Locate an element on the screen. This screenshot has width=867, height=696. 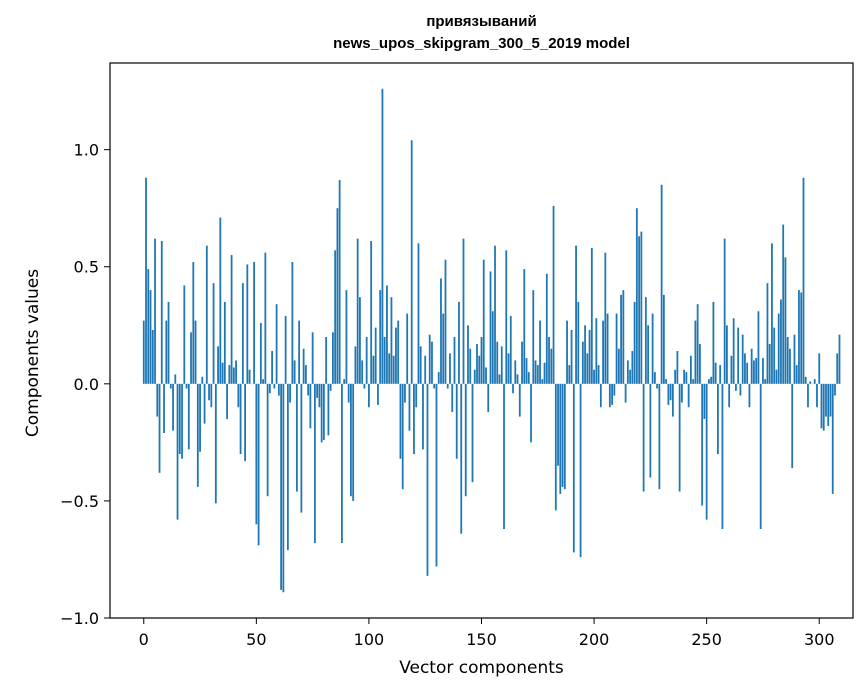
x-axis-label: Vector components is located at coordinates (481, 668).